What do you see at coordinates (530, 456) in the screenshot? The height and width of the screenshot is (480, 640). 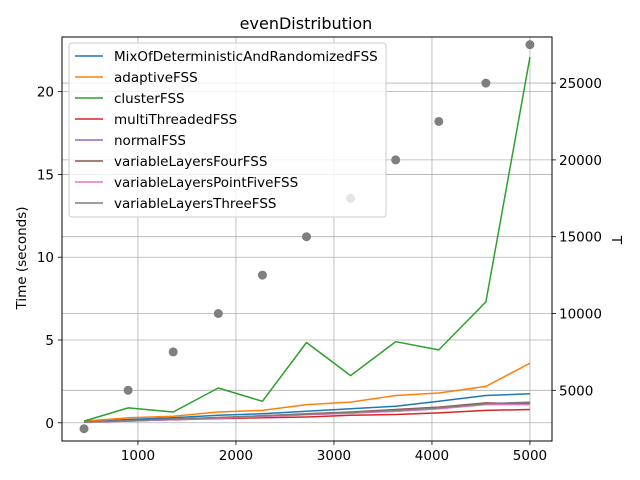 I see `x-tick-label: 5000` at bounding box center [530, 456].